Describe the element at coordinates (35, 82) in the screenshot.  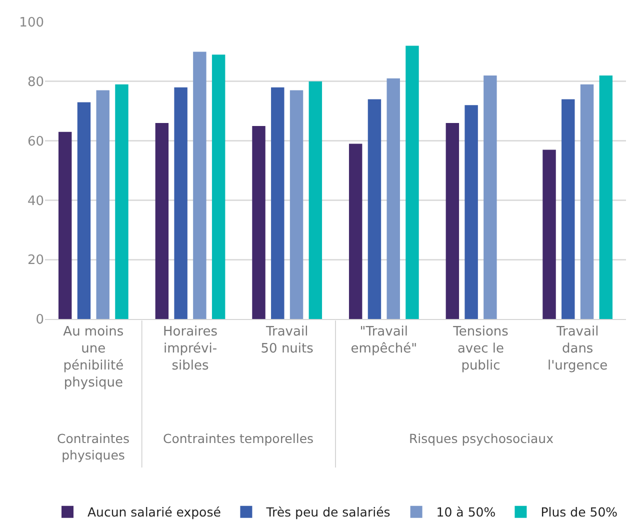
I see `y-tick-label: 80` at that location.